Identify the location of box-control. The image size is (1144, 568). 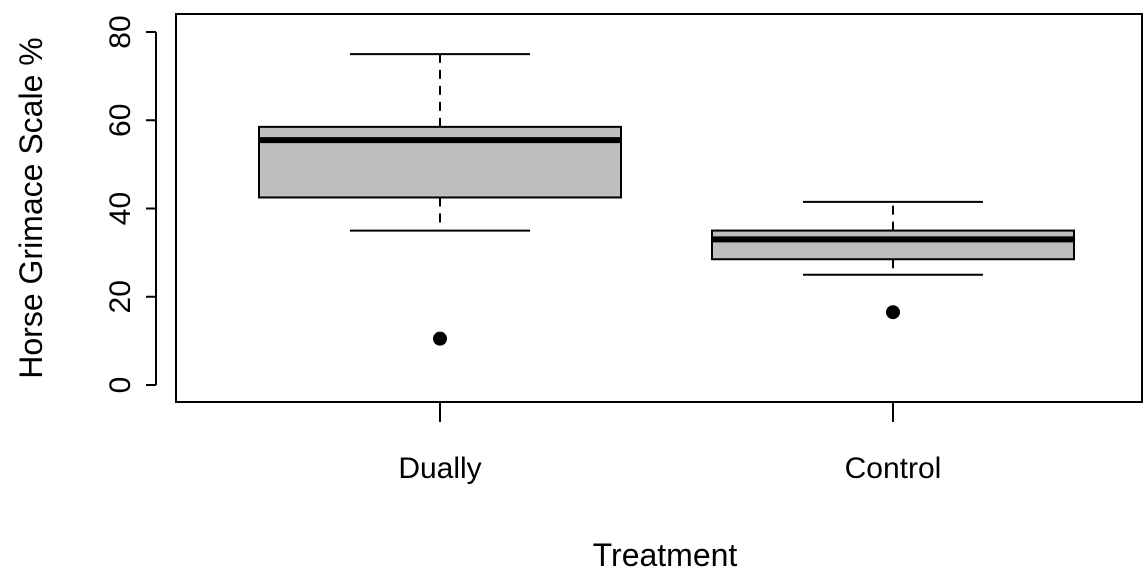
(893, 260).